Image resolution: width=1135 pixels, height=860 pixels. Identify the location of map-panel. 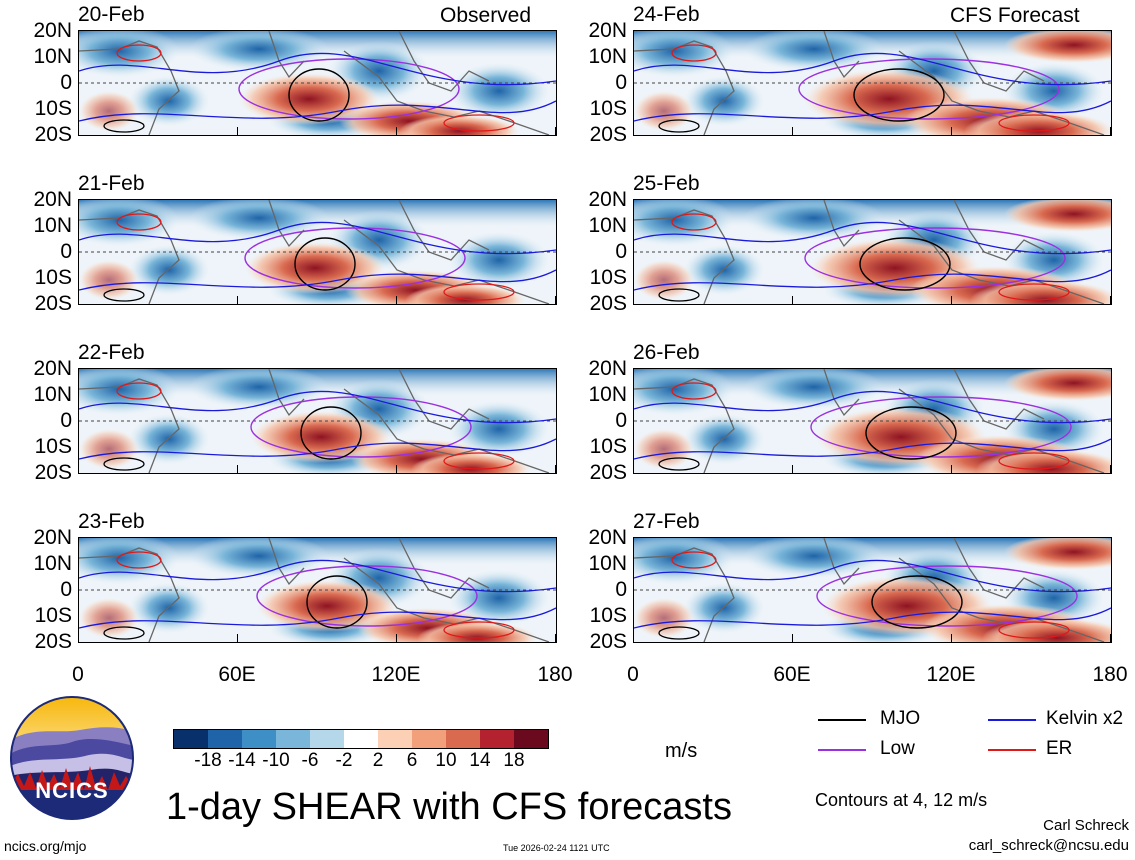
(317, 83).